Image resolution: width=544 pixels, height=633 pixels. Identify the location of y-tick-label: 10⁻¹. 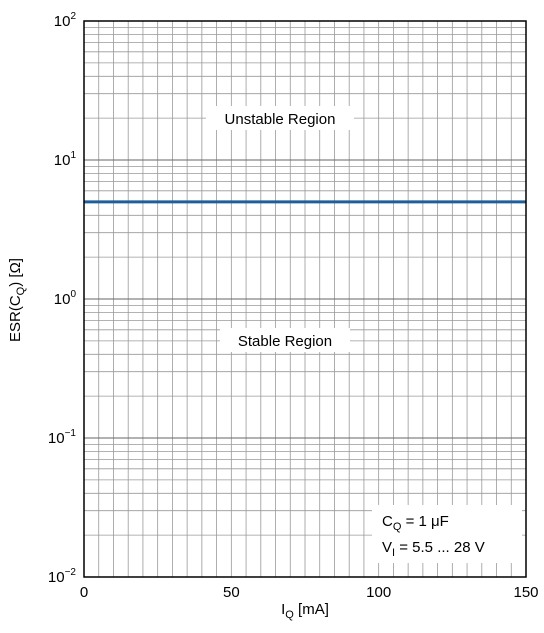
(62, 437).